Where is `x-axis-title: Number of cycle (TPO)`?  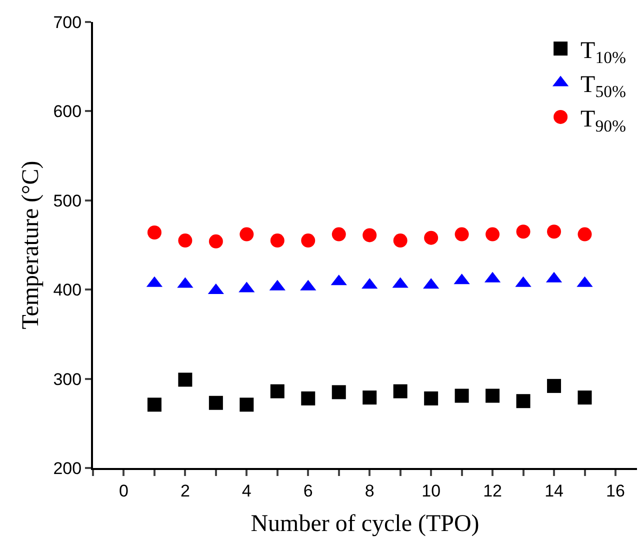
x-axis-title: Number of cycle (TPO) is located at coordinates (365, 524).